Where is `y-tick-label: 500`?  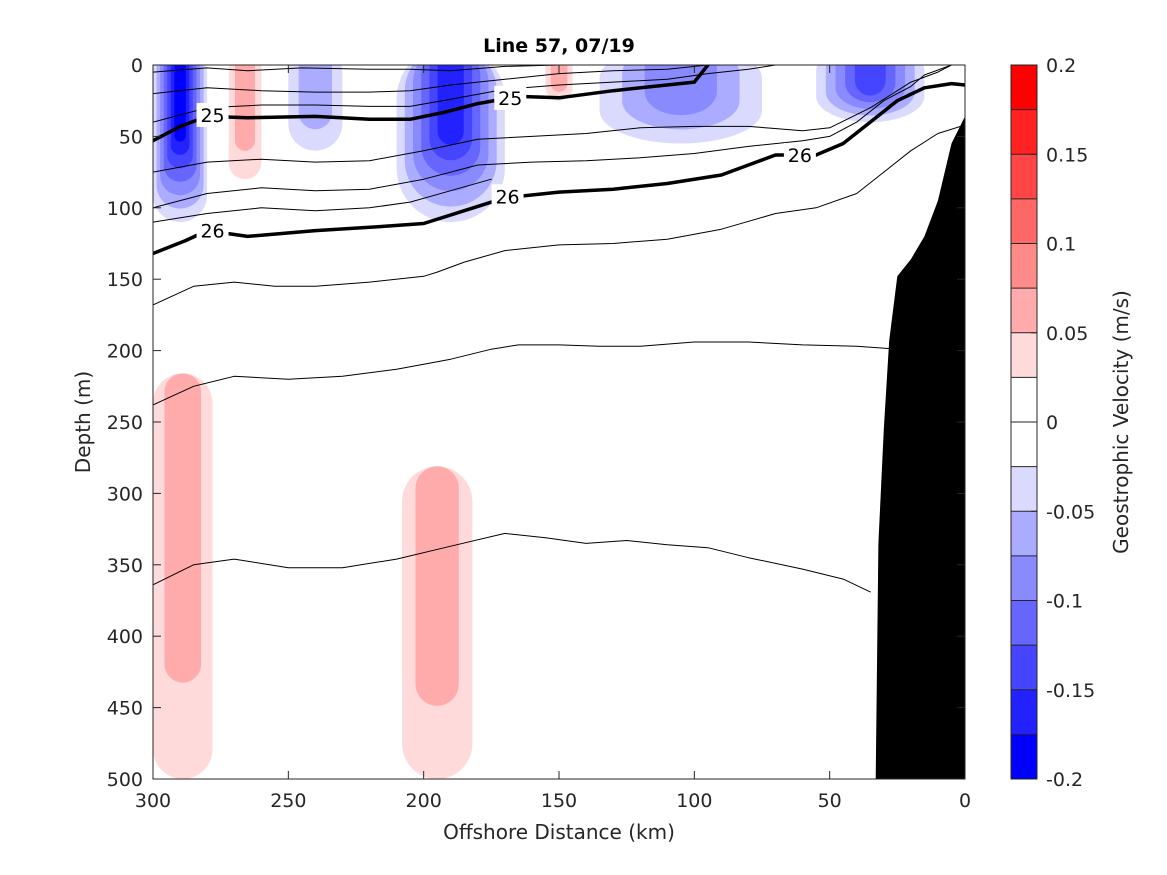 y-tick-label: 500 is located at coordinates (125, 780).